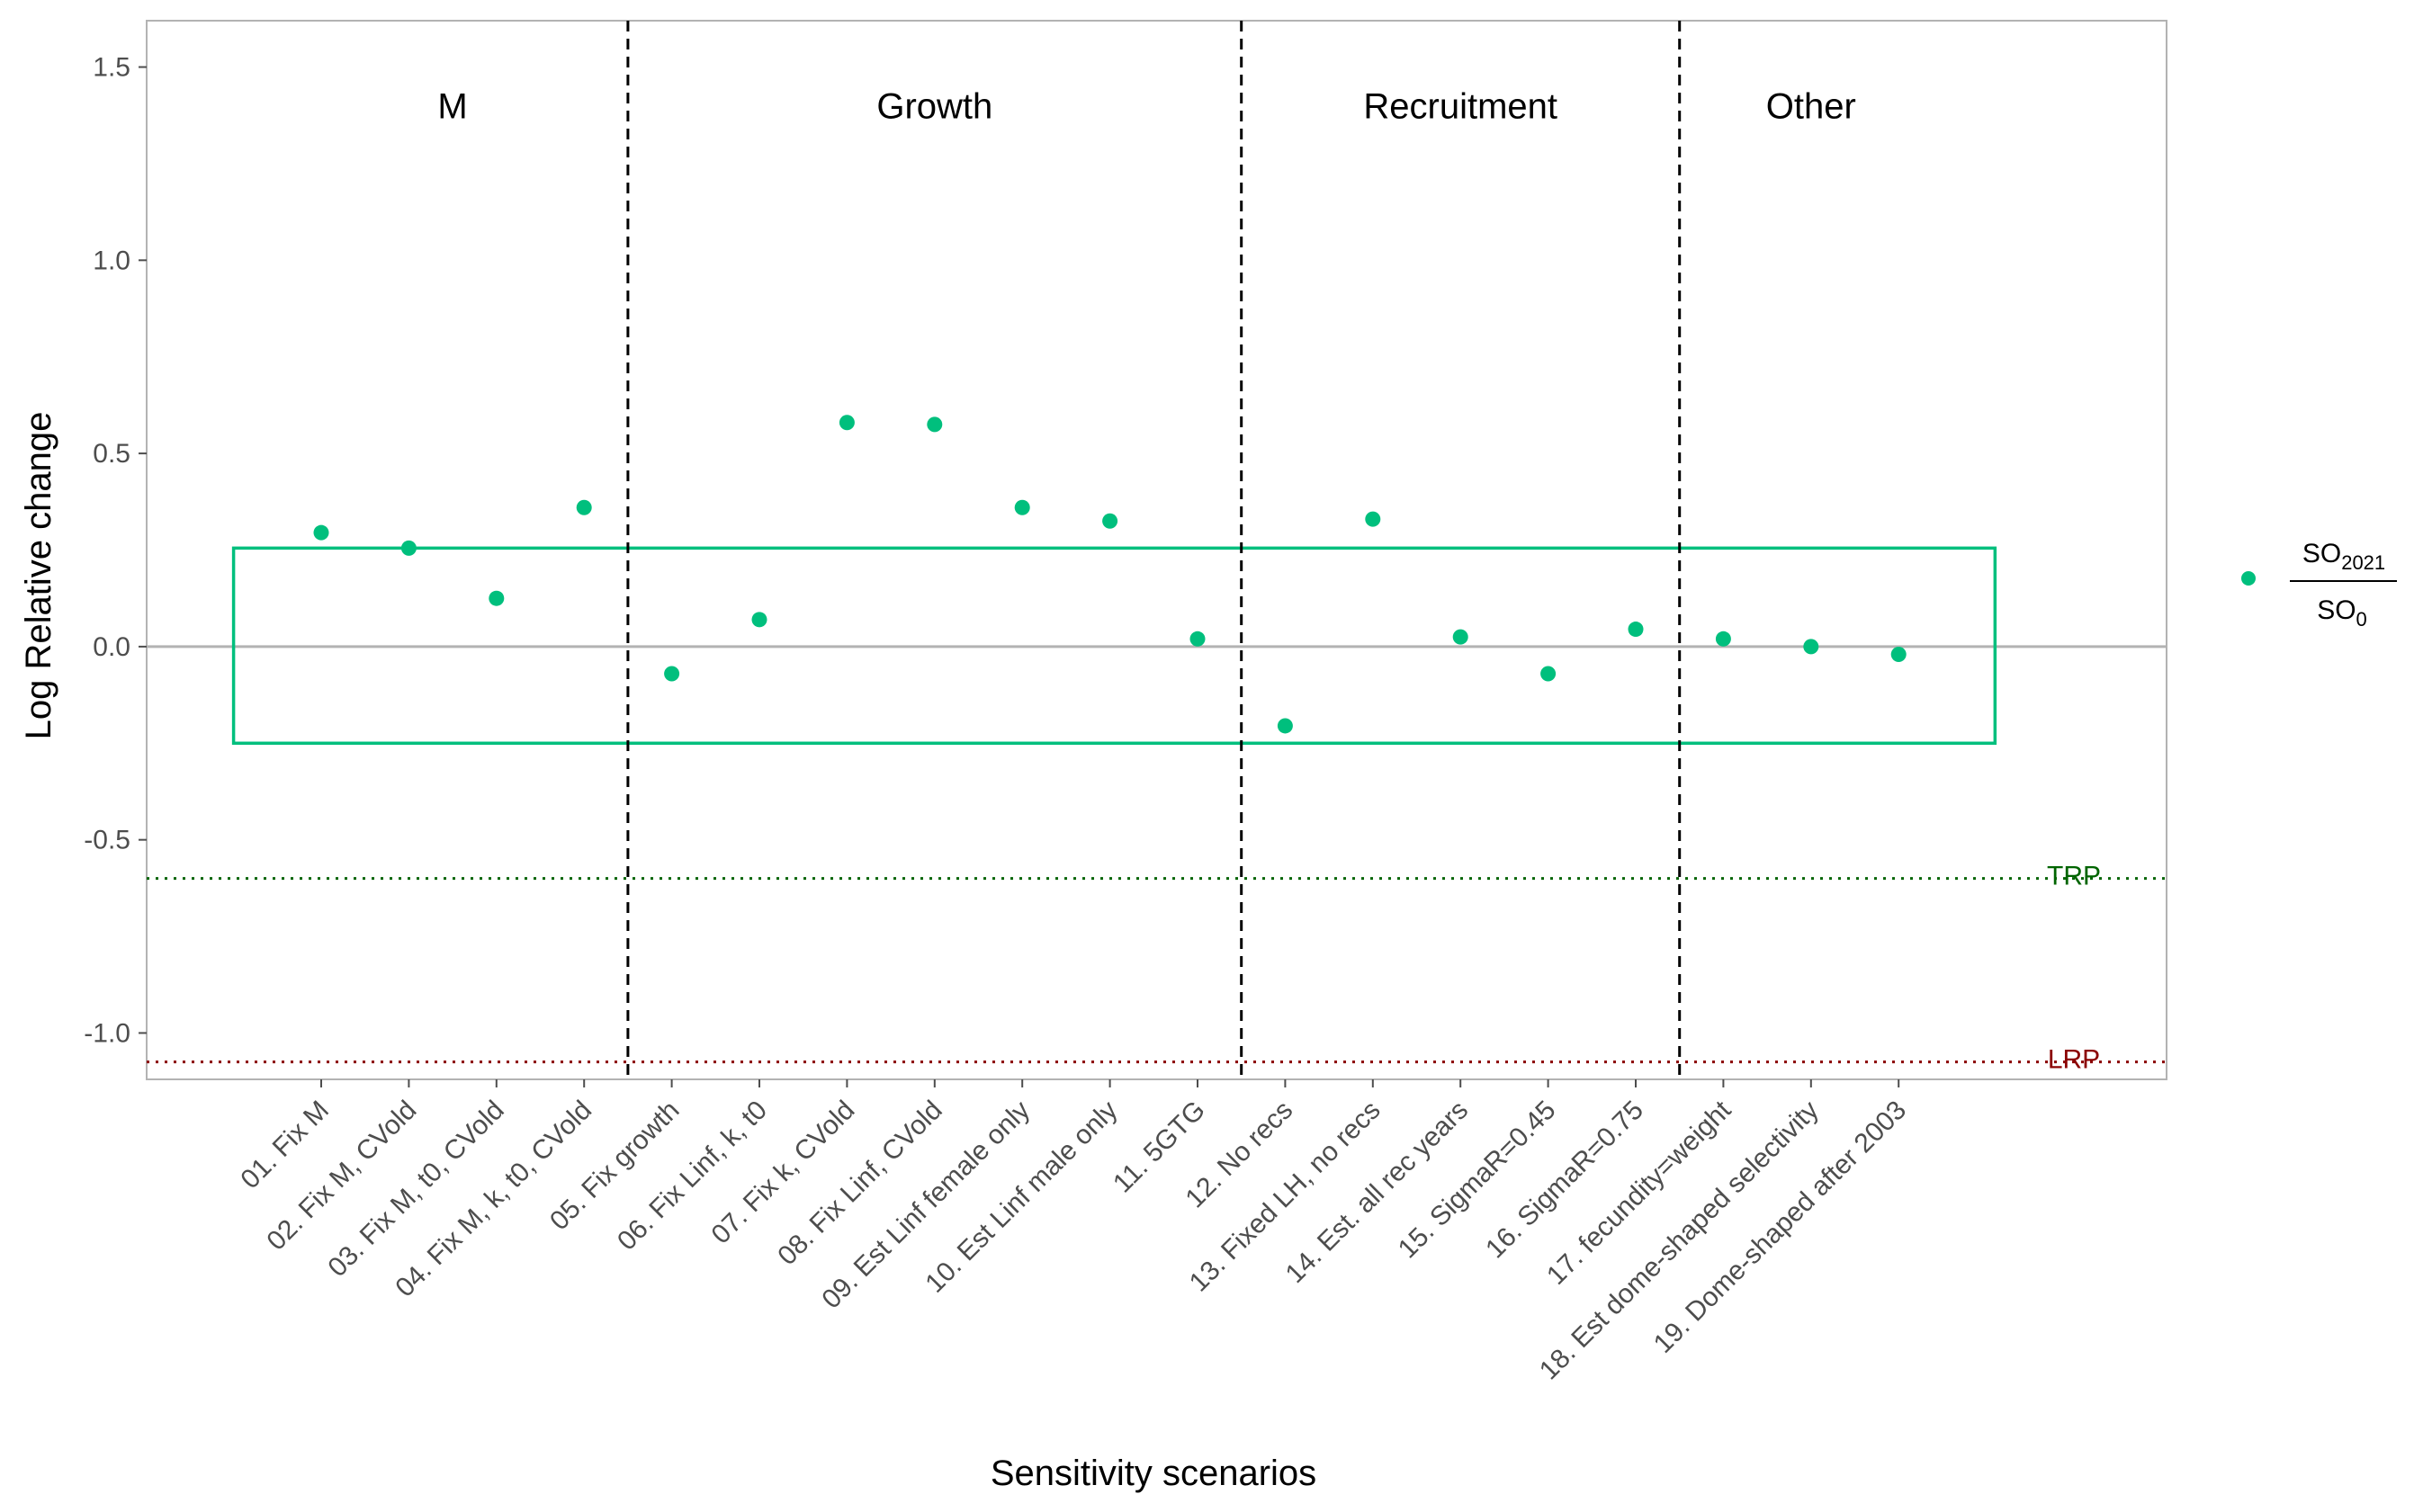 Image resolution: width=2423 pixels, height=1512 pixels. I want to click on reference-line-label-trp: TRP, so click(2074, 876).